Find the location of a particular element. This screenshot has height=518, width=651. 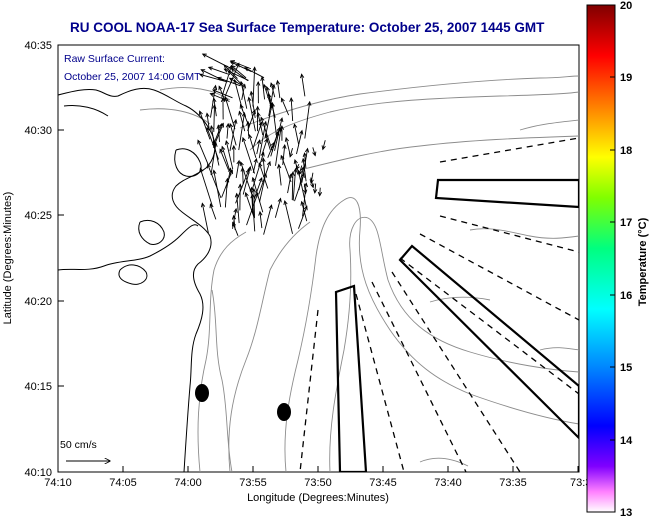

colorbar-tick-label: 13 is located at coordinates (626, 512).